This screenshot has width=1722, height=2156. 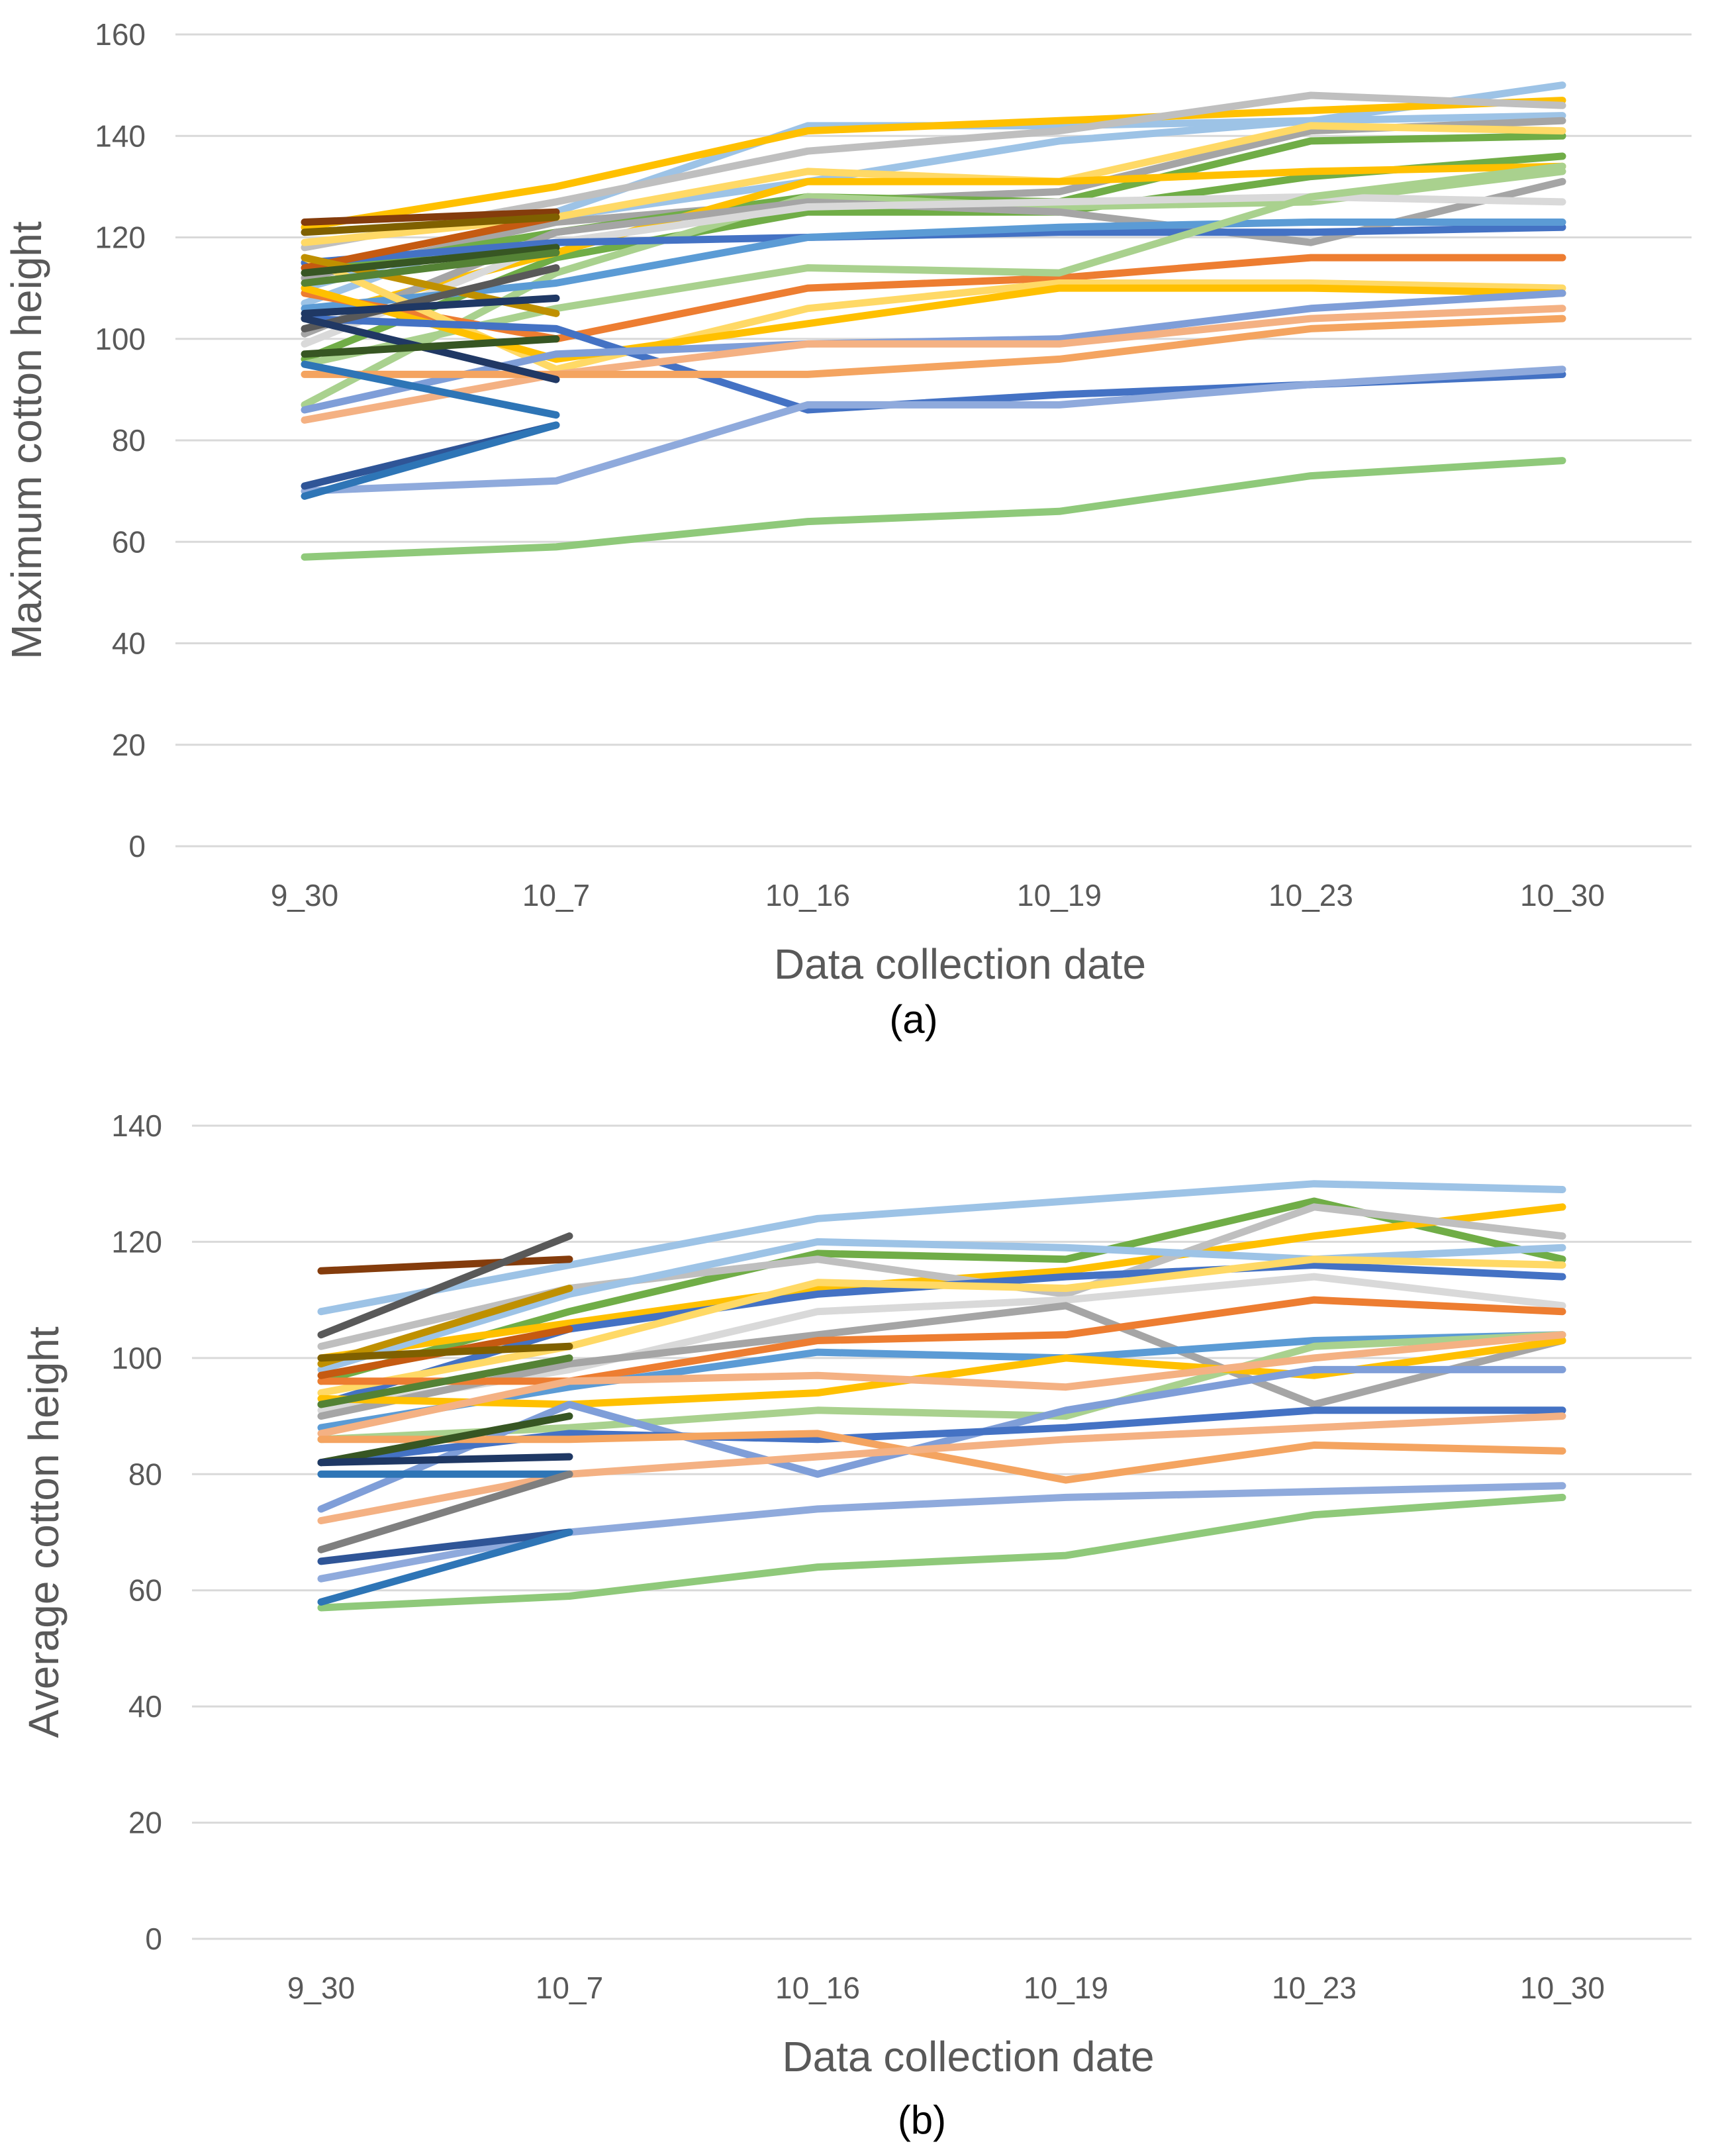 I want to click on series-line-s12, so click(x=941, y=1387).